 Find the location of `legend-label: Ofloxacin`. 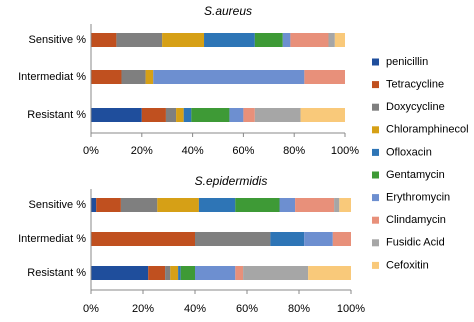

legend-label: Ofloxacin is located at coordinates (409, 152).